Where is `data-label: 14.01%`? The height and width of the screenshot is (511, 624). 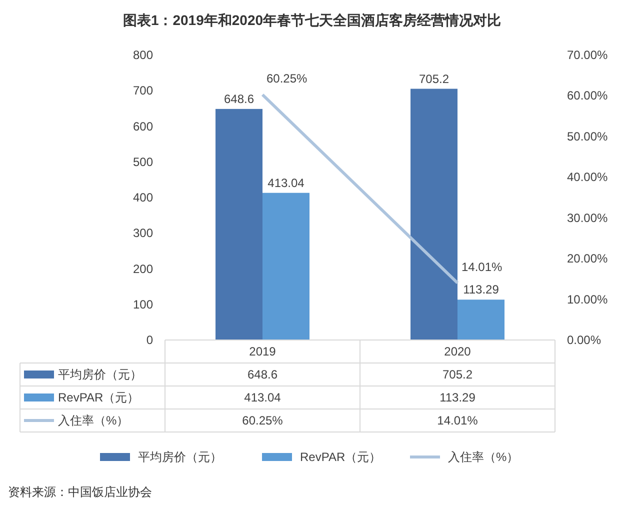
data-label: 14.01% is located at coordinates (457, 421).